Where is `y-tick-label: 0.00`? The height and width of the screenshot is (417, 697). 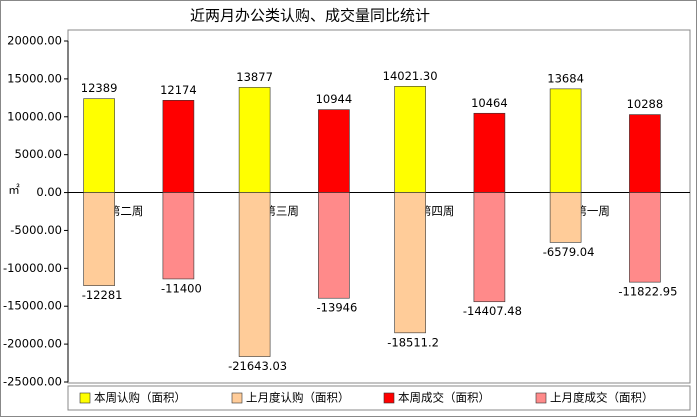 y-tick-label: 0.00 is located at coordinates (49, 192).